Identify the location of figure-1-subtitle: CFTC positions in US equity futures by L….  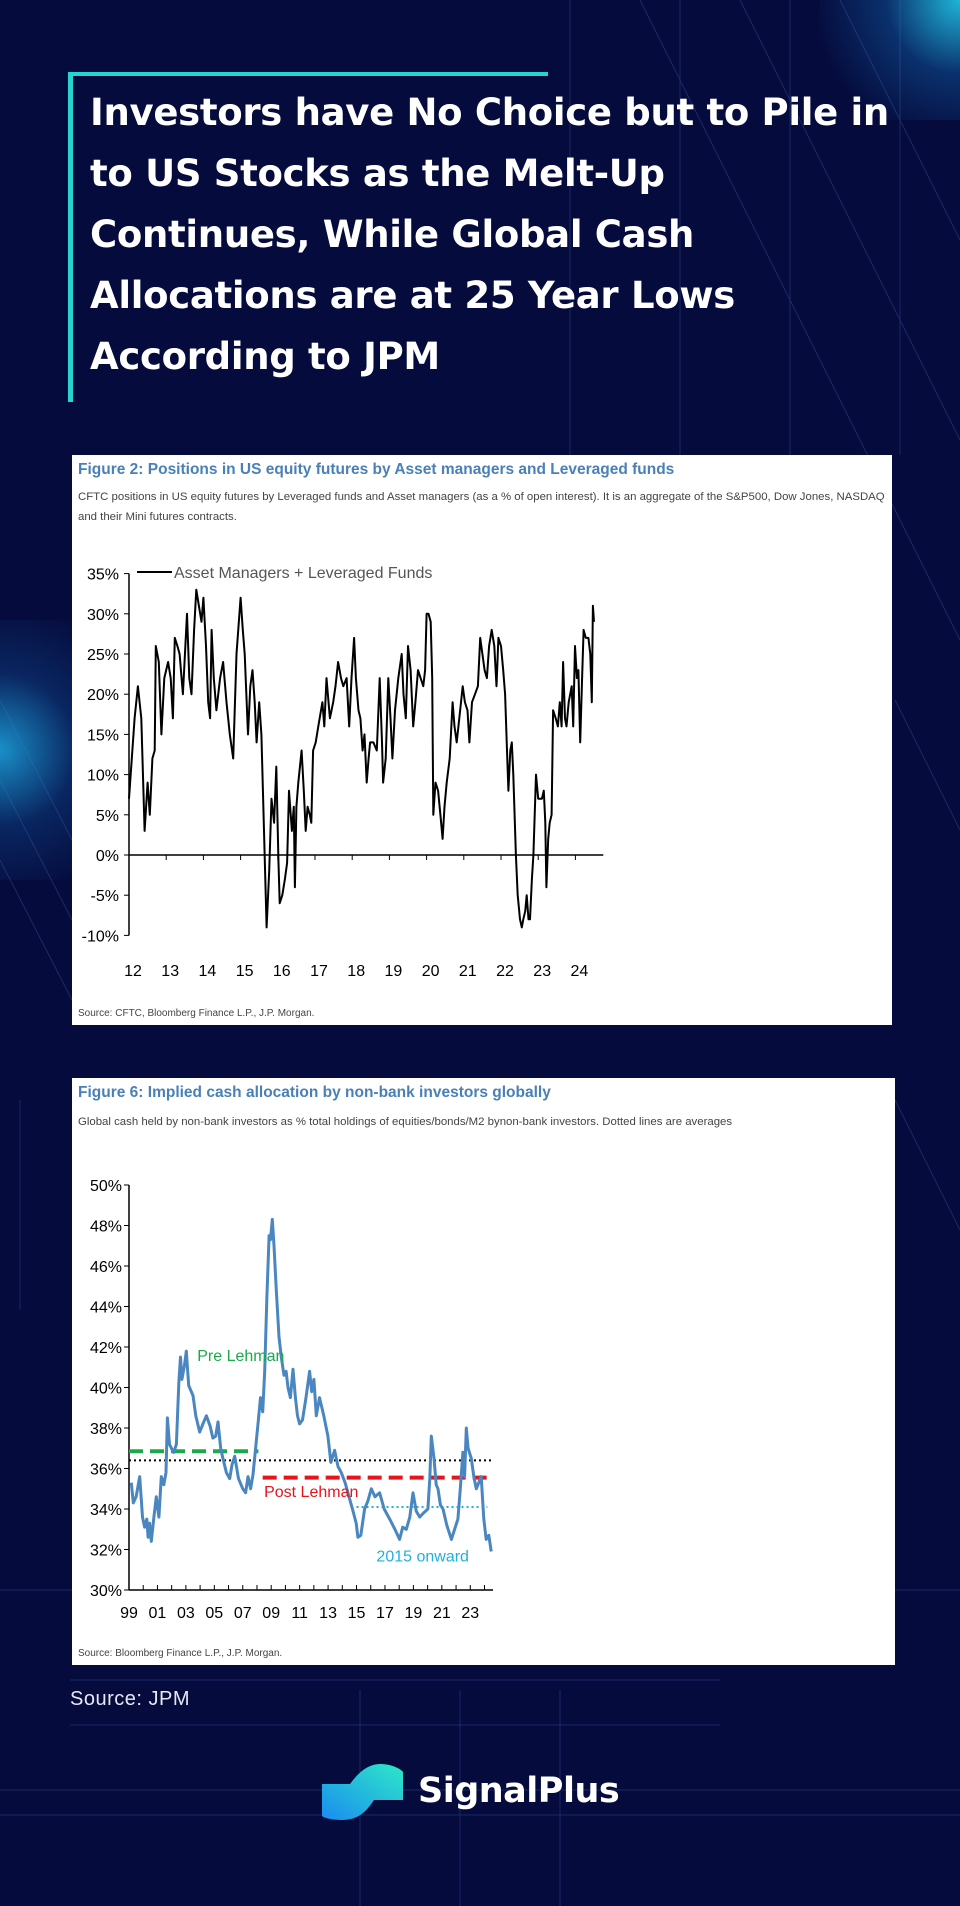
(481, 507).